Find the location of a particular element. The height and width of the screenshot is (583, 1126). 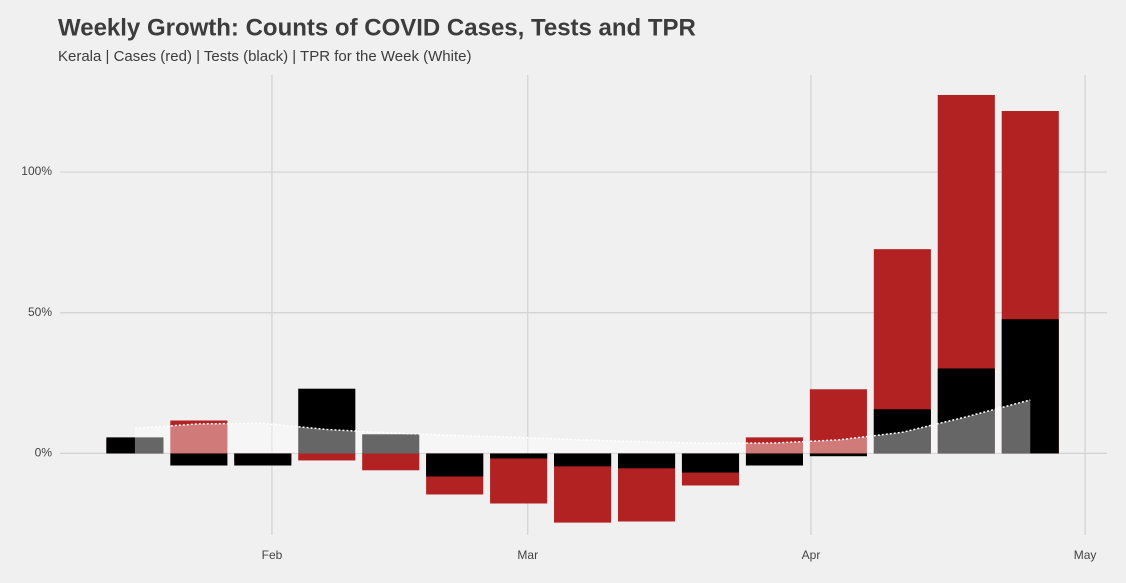

y-tick-label: 50% is located at coordinates (40, 312).